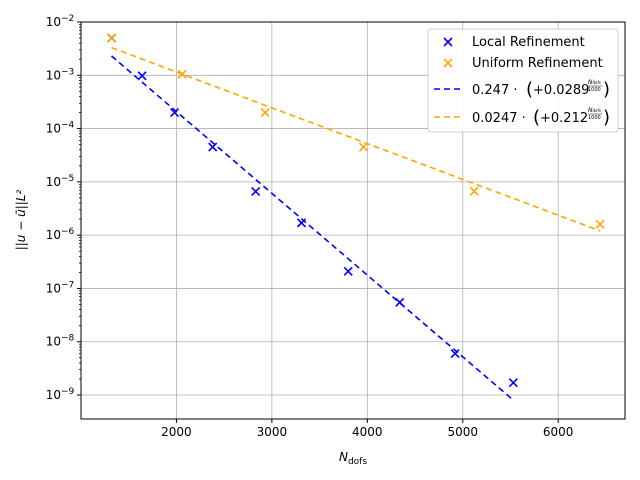 This screenshot has height=480, width=640. What do you see at coordinates (21, 220) in the screenshot?
I see `y-axis-label: ||u − ũ||L²` at bounding box center [21, 220].